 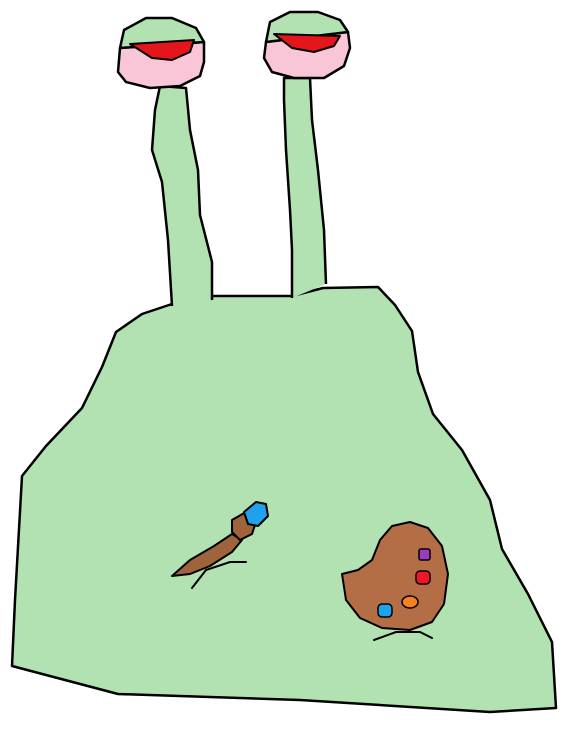 I want to click on palette-icon, so click(x=395, y=581).